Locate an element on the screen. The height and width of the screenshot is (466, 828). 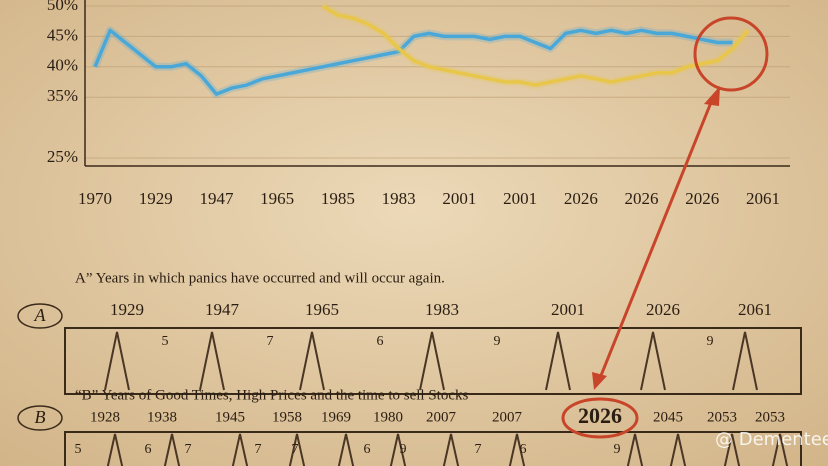
row-a-interval: 6 is located at coordinates (380, 341).